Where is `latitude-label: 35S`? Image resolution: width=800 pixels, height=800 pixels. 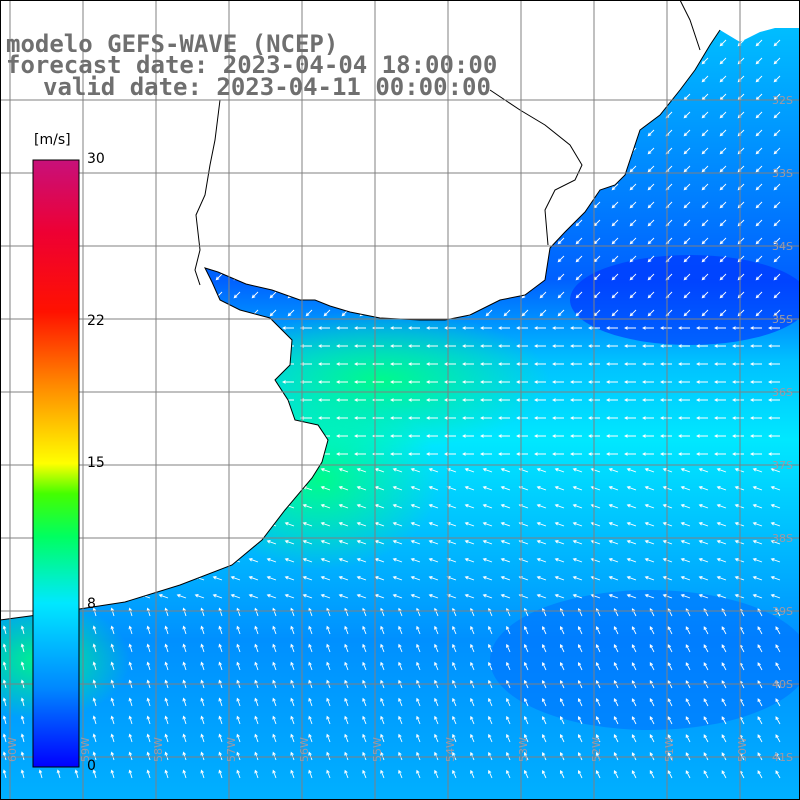
latitude-label: 35S is located at coordinates (782, 319).